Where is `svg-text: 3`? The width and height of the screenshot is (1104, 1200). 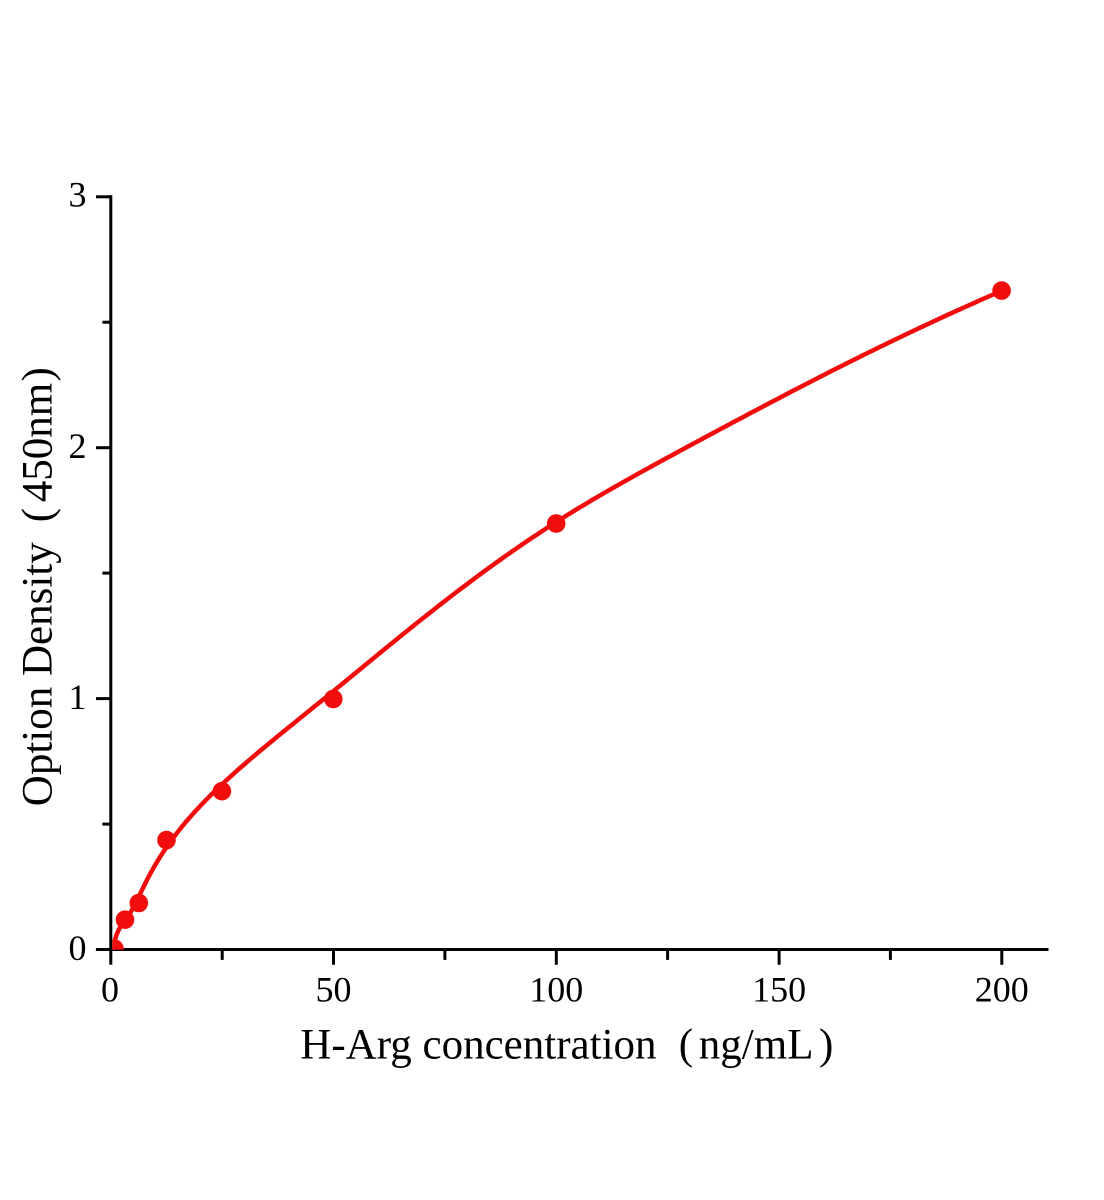
svg-text: 3 is located at coordinates (78, 195).